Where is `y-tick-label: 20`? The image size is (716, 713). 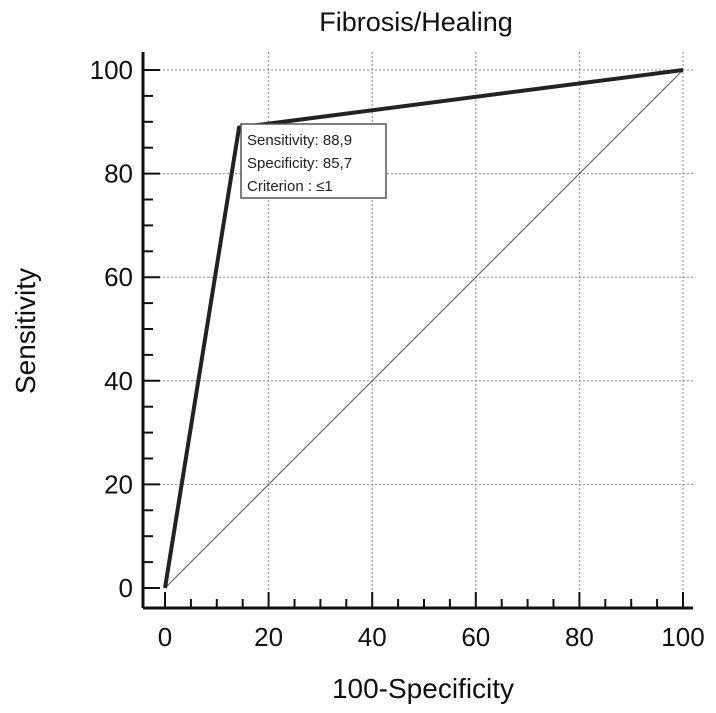 y-tick-label: 20 is located at coordinates (118, 484).